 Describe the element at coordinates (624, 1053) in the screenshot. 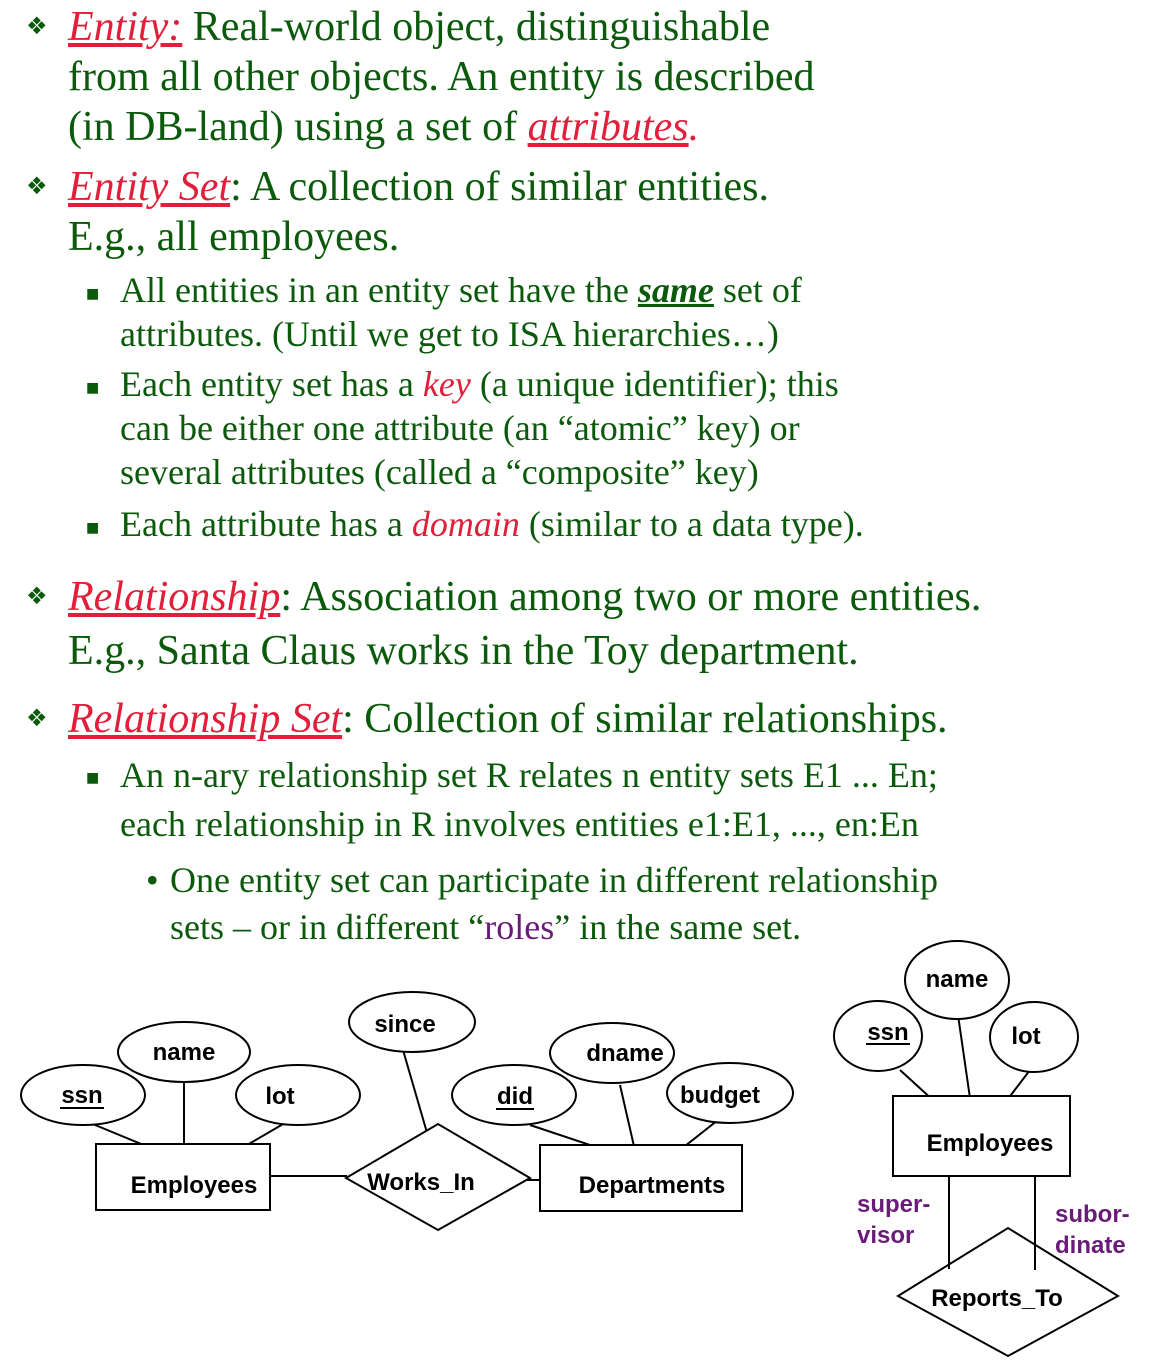

I see `label-dname: dname` at that location.